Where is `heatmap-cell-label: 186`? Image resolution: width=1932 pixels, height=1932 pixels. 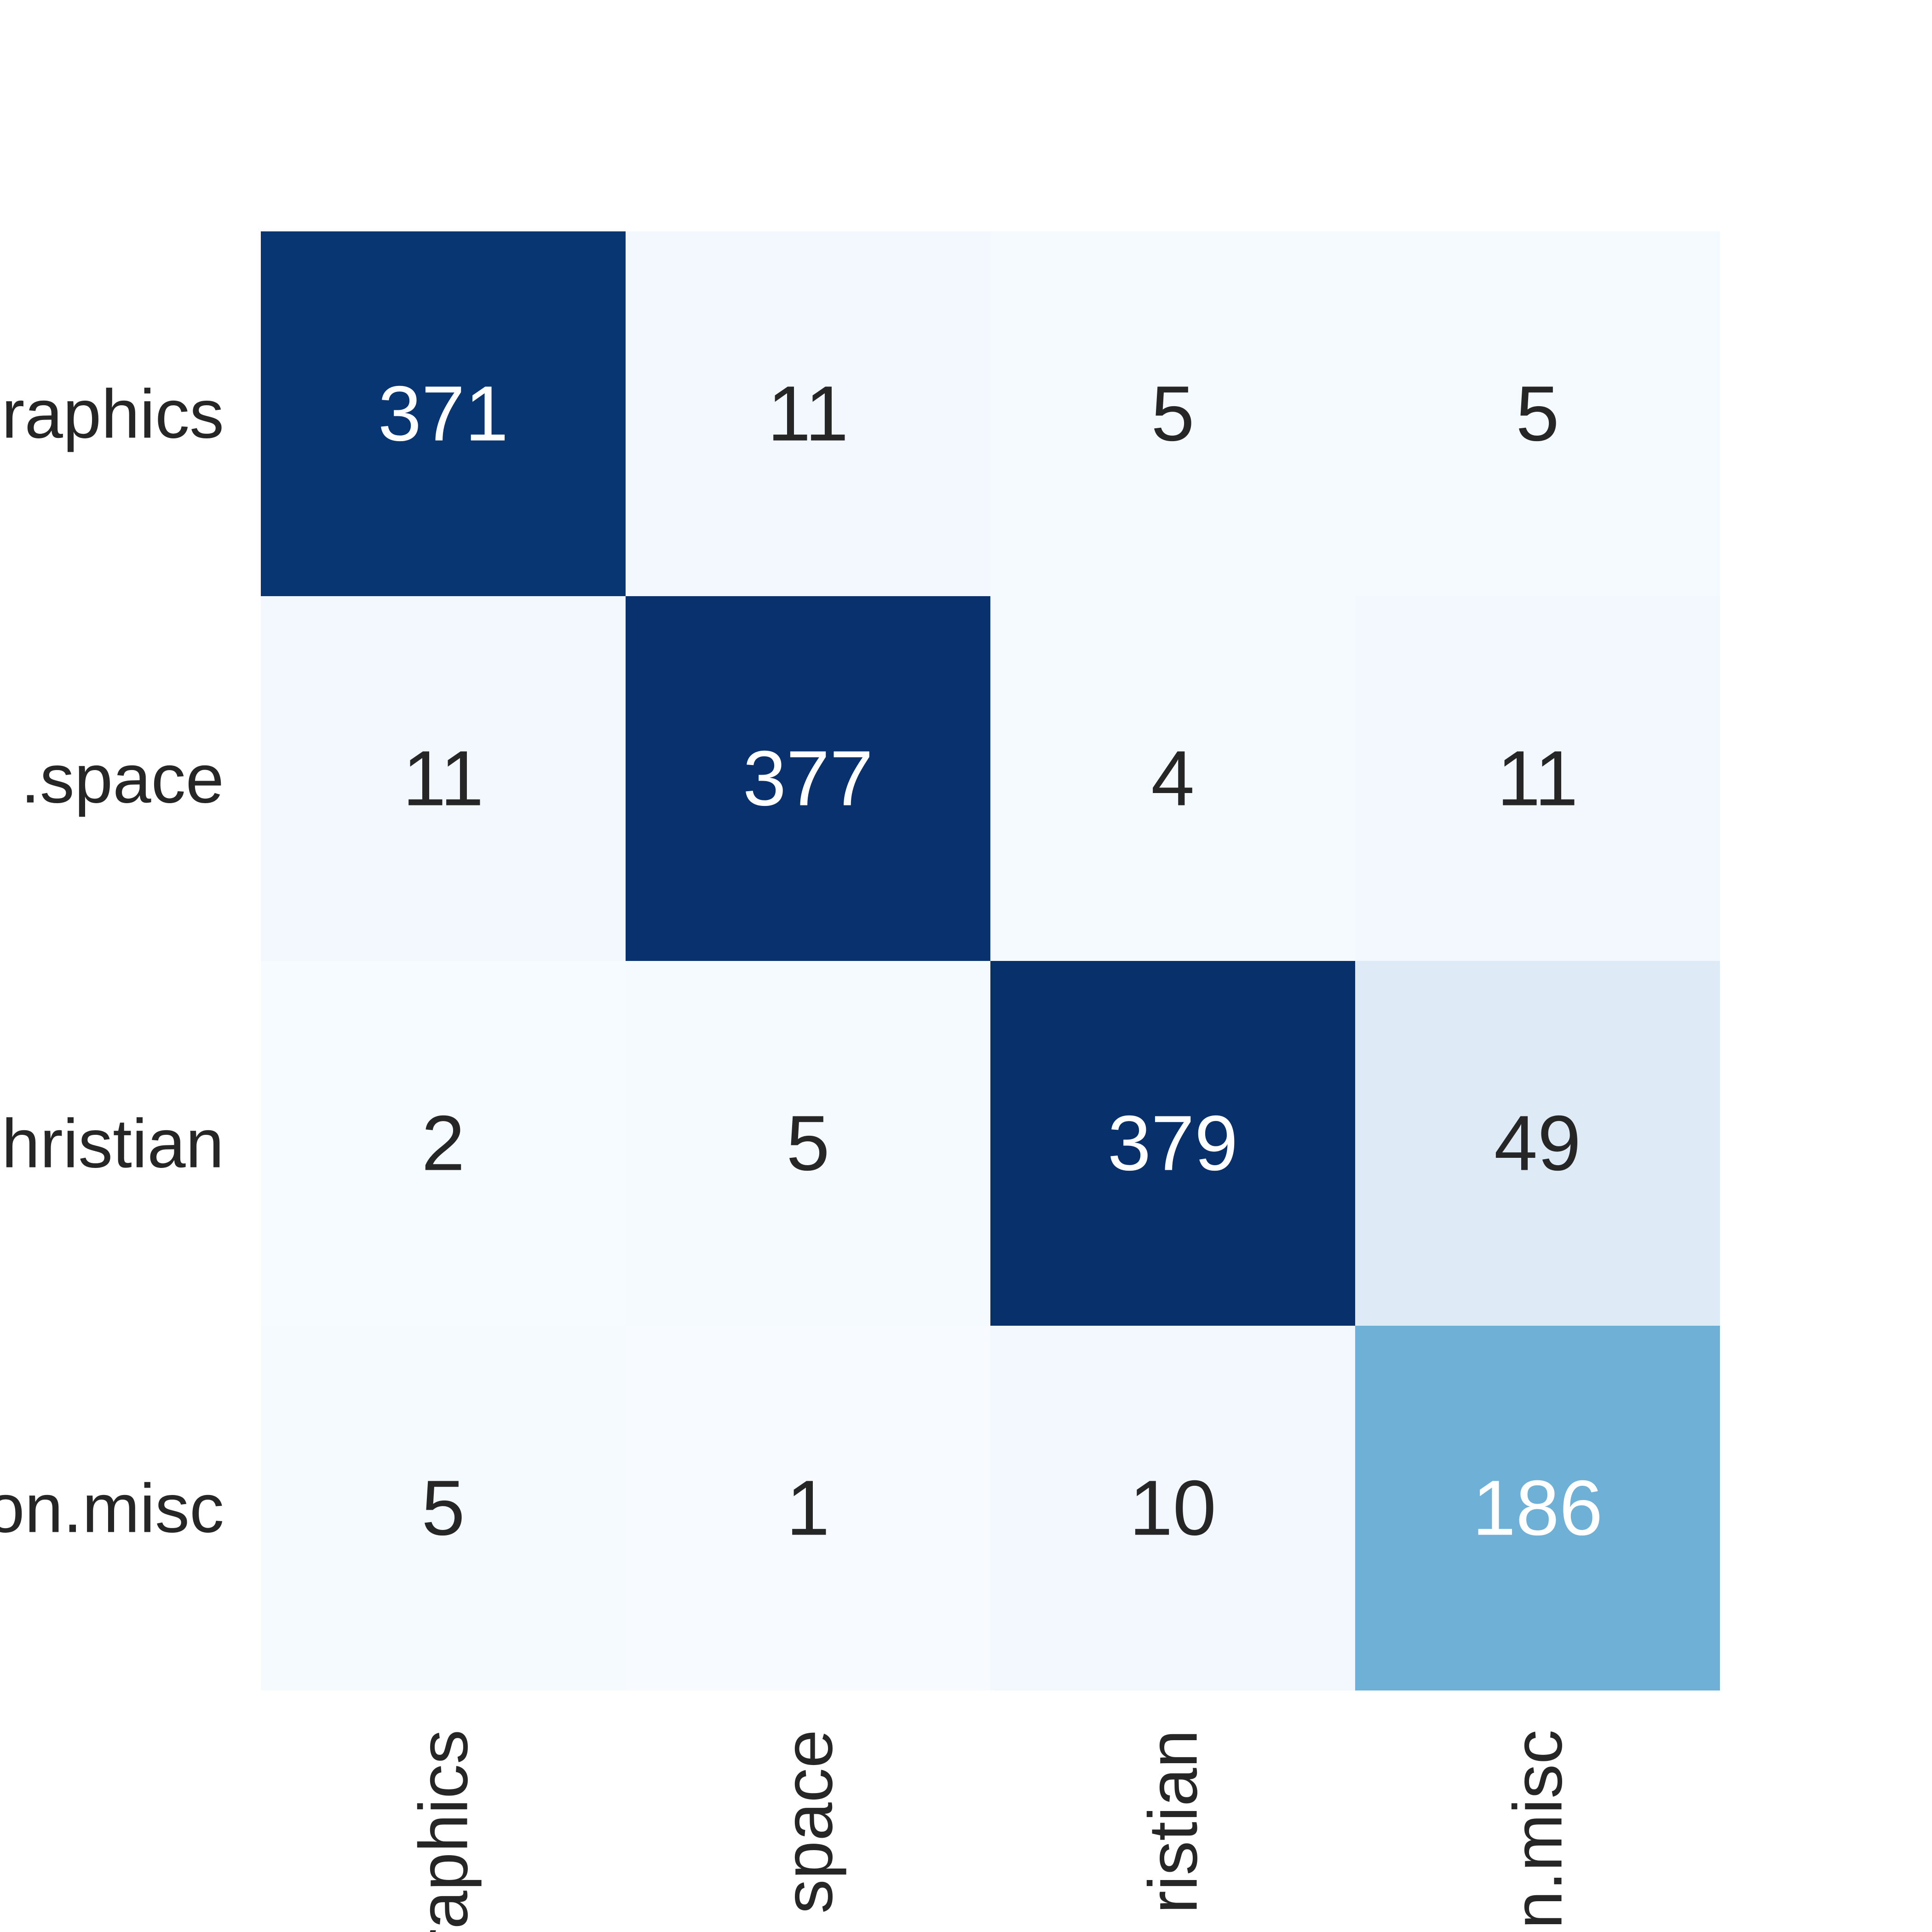 heatmap-cell-label: 186 is located at coordinates (1537, 1508).